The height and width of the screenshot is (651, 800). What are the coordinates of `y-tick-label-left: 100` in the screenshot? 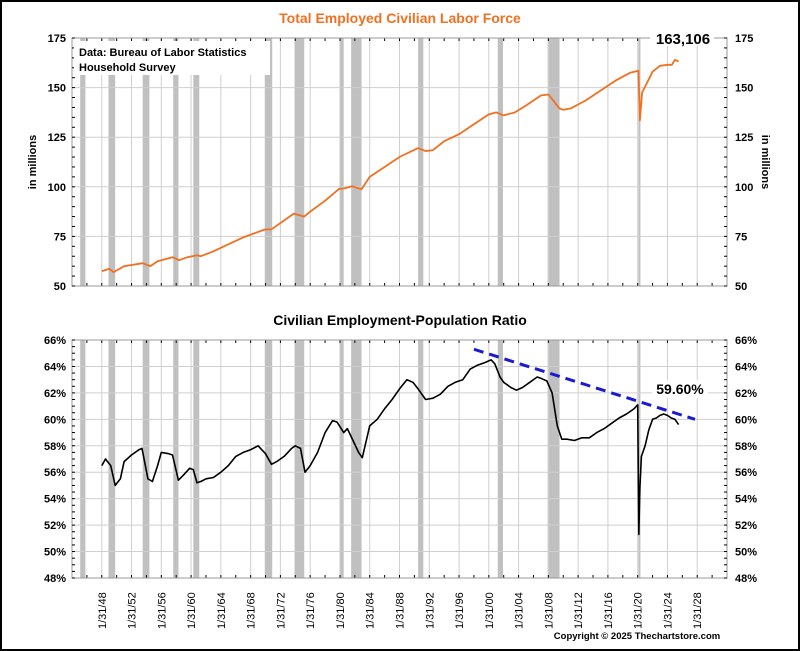 It's located at (57, 188).